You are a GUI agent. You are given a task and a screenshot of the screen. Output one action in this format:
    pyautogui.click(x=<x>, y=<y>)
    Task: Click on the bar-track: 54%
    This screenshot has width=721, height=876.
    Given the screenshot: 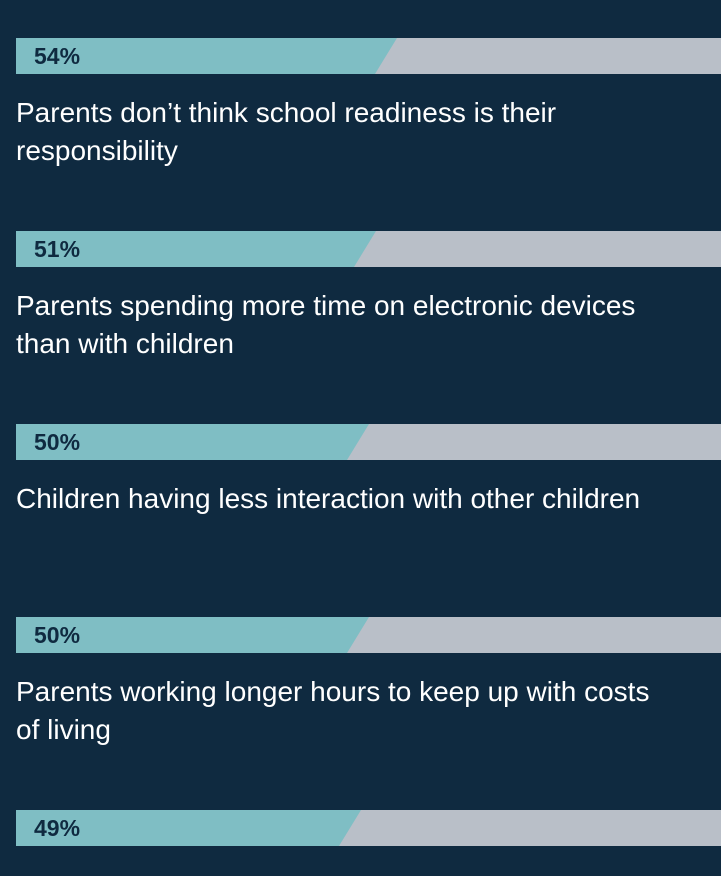 What is the action you would take?
    pyautogui.click(x=368, y=56)
    